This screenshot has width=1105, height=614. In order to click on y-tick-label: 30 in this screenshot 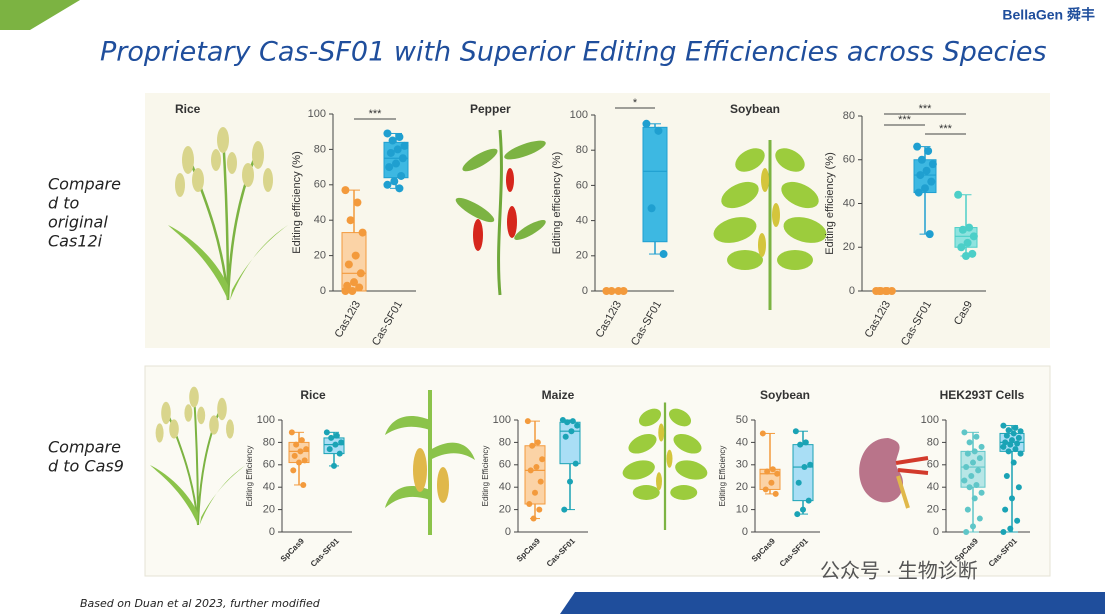, I will do `click(742, 465)`.